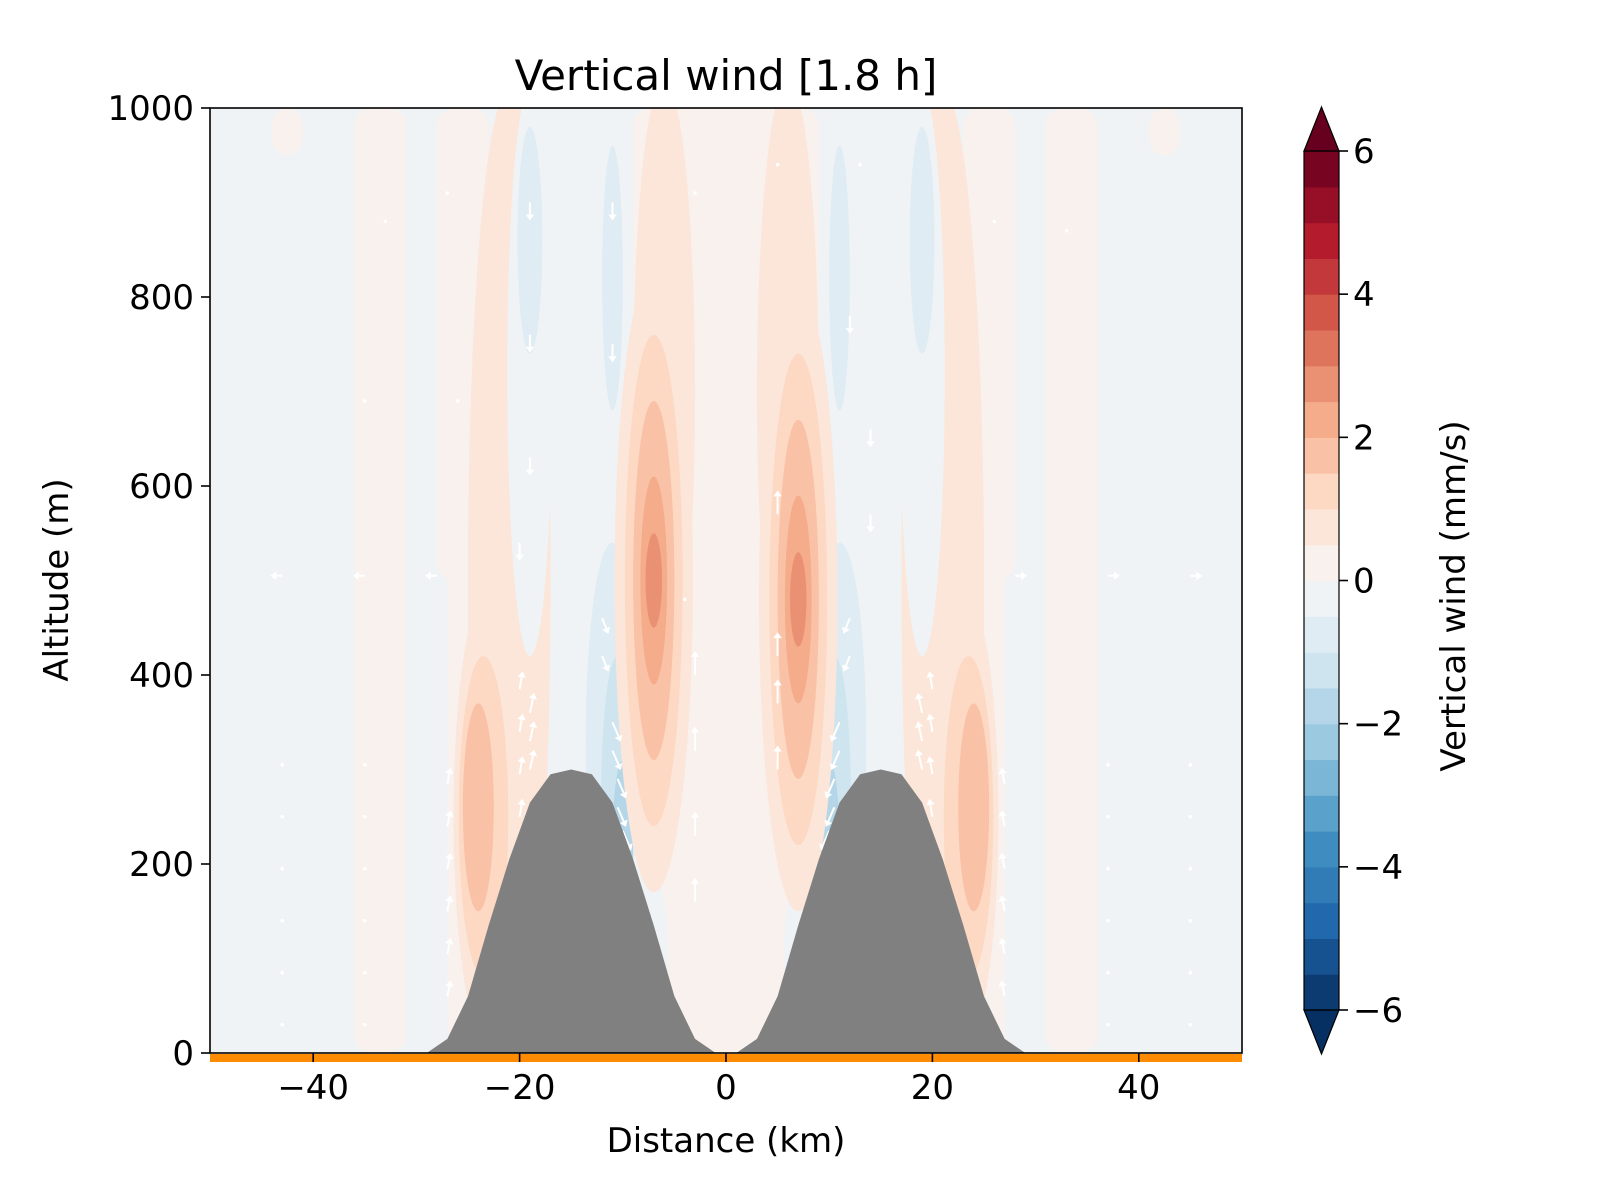 The width and height of the screenshot is (1600, 1200). What do you see at coordinates (161, 865) in the screenshot?
I see `y-tick-label: 200` at bounding box center [161, 865].